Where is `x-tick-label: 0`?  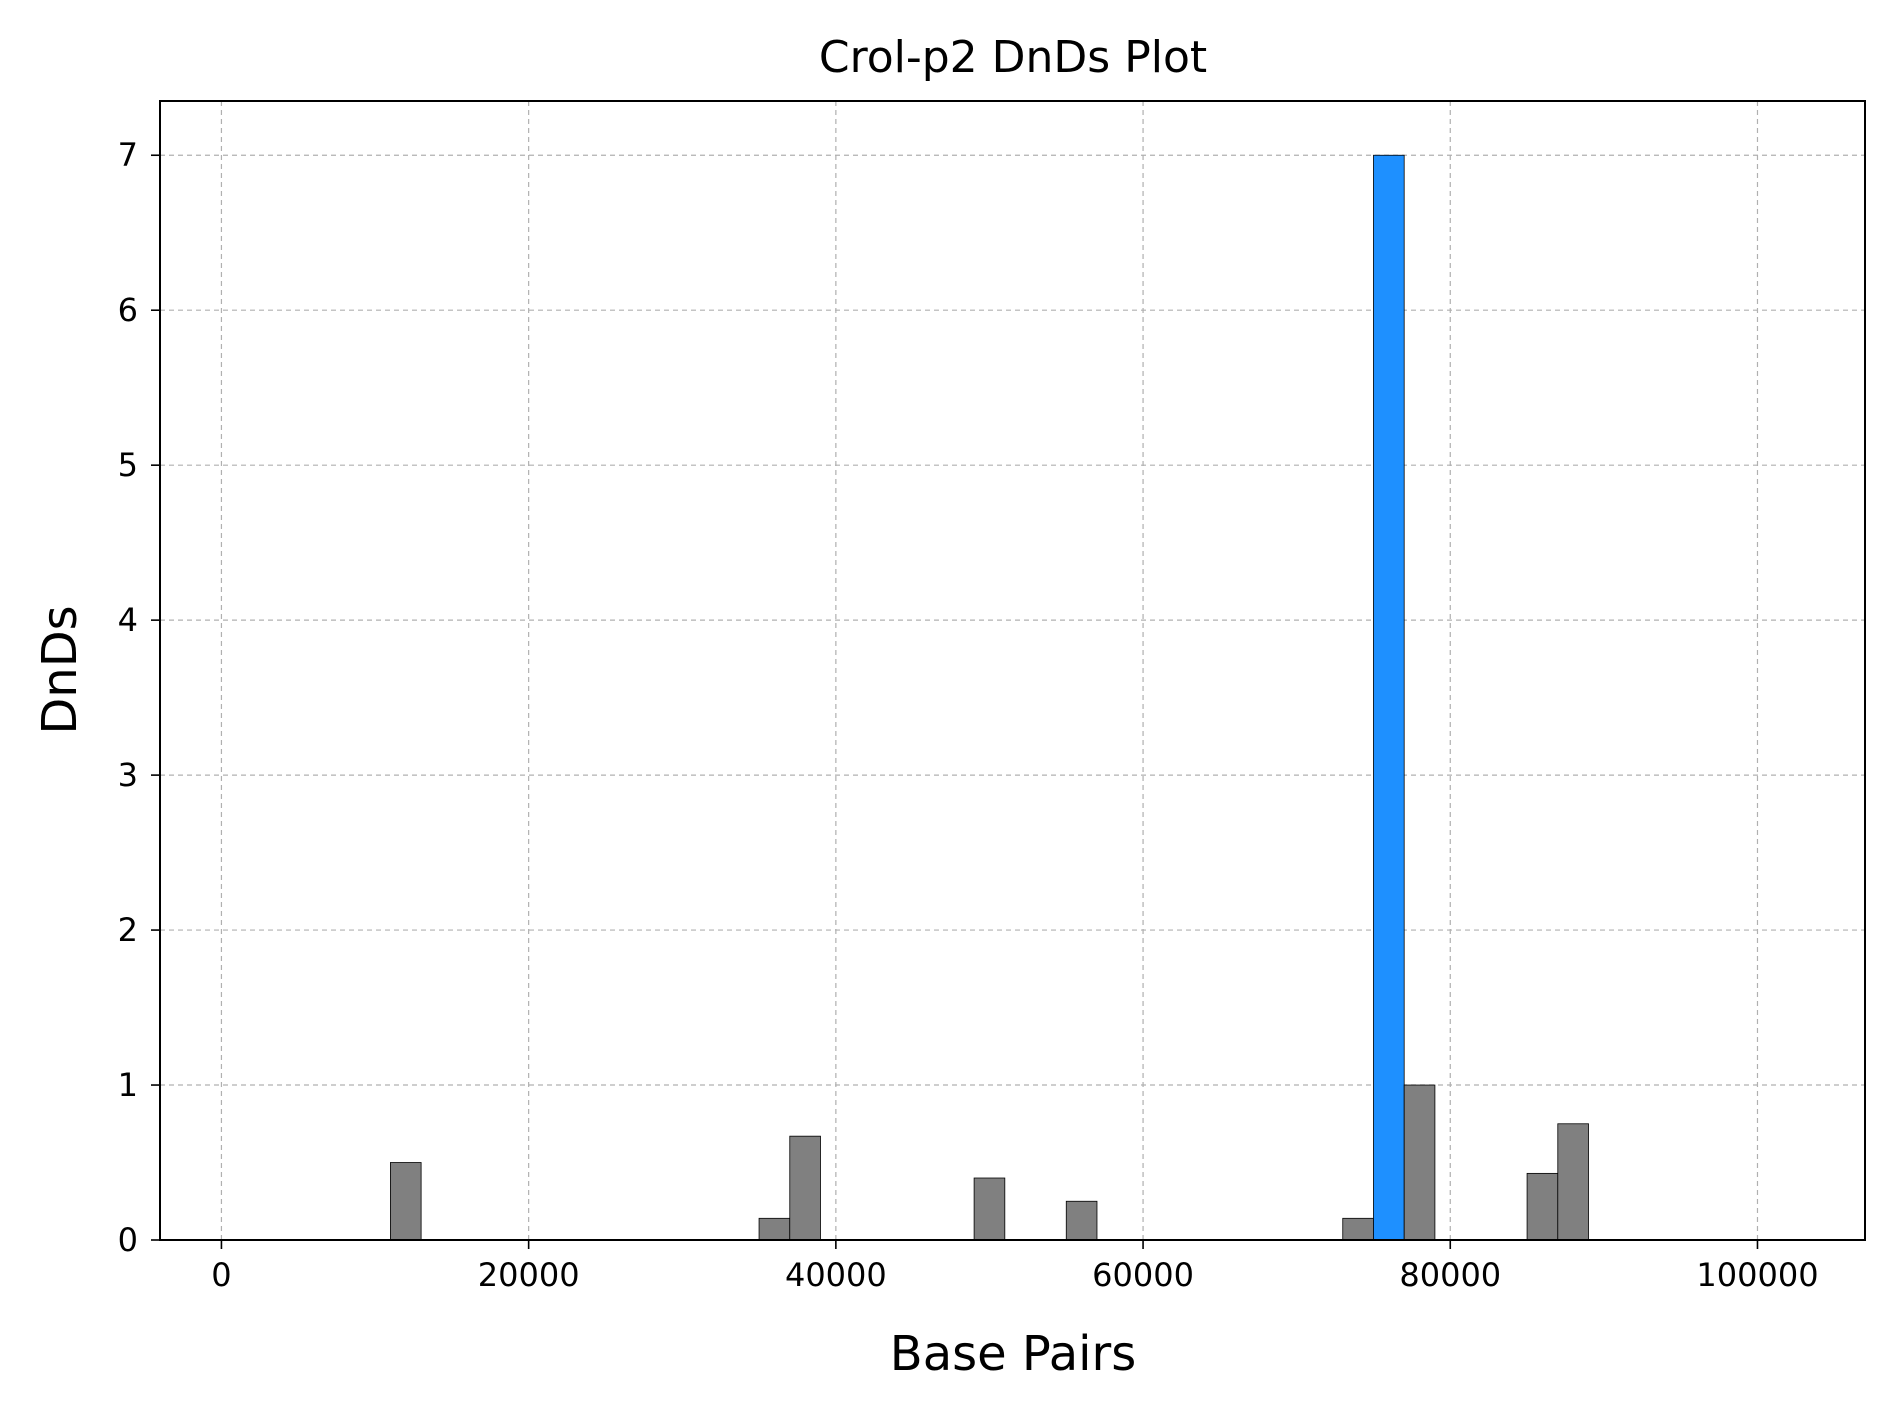
x-tick-label: 0 is located at coordinates (221, 1275).